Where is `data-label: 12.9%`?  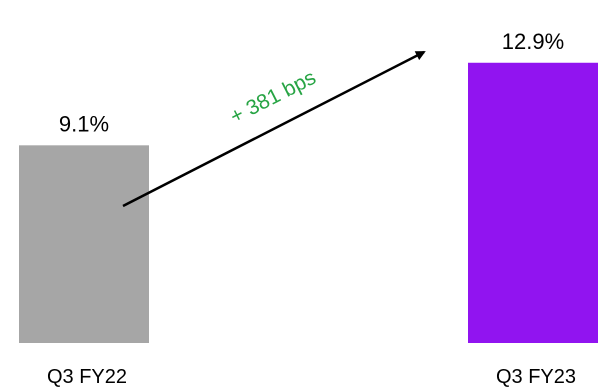
data-label: 12.9% is located at coordinates (533, 41).